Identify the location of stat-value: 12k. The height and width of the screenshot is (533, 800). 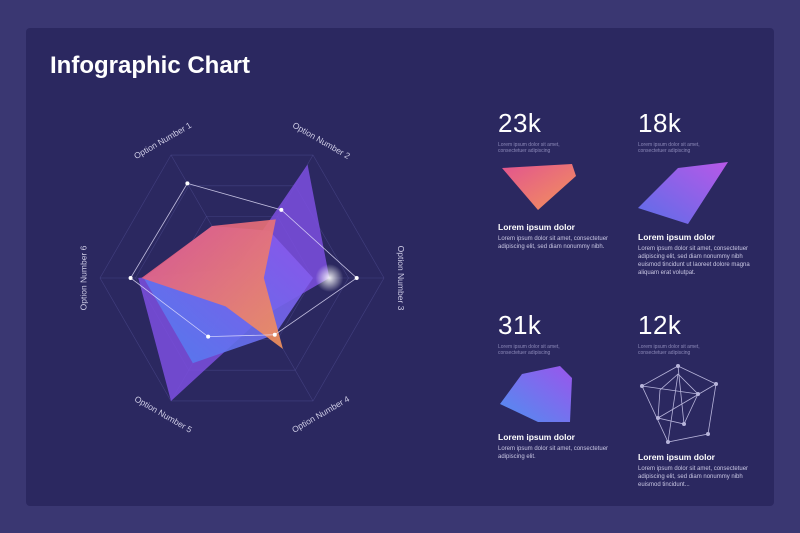
(660, 325).